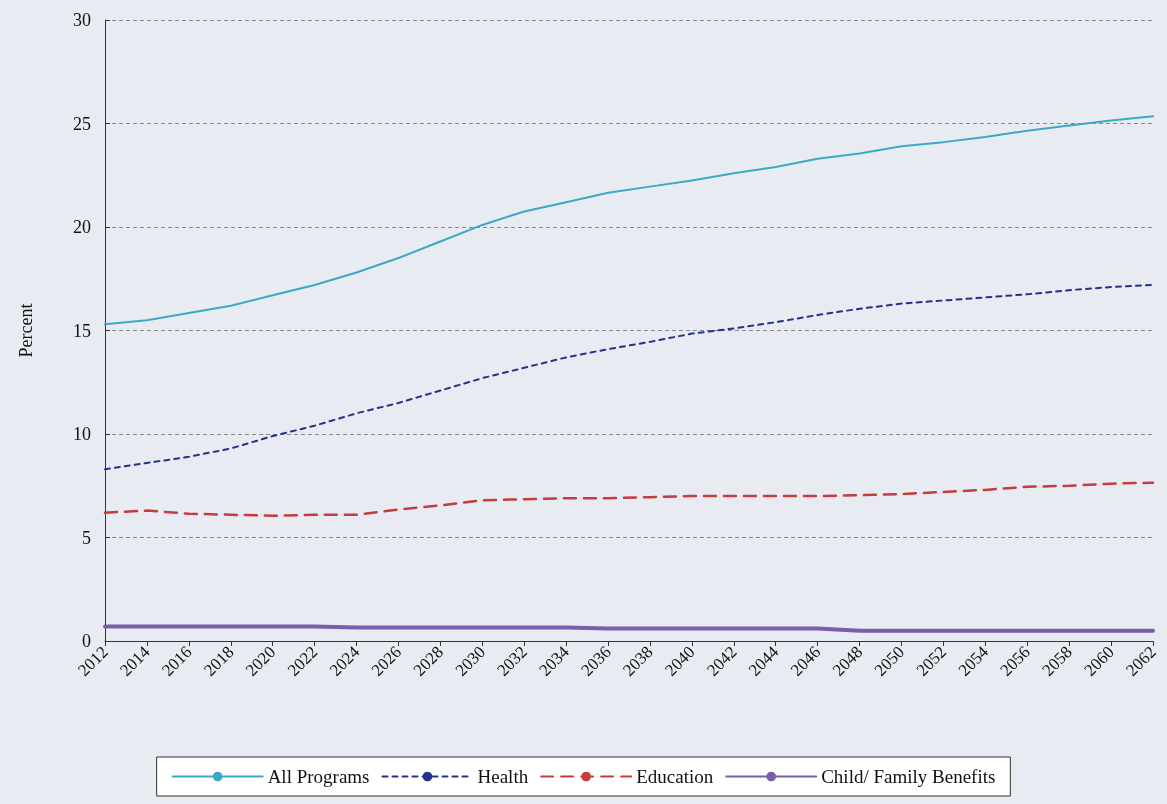  What do you see at coordinates (318, 776) in the screenshot?
I see `legend-label: All Programs` at bounding box center [318, 776].